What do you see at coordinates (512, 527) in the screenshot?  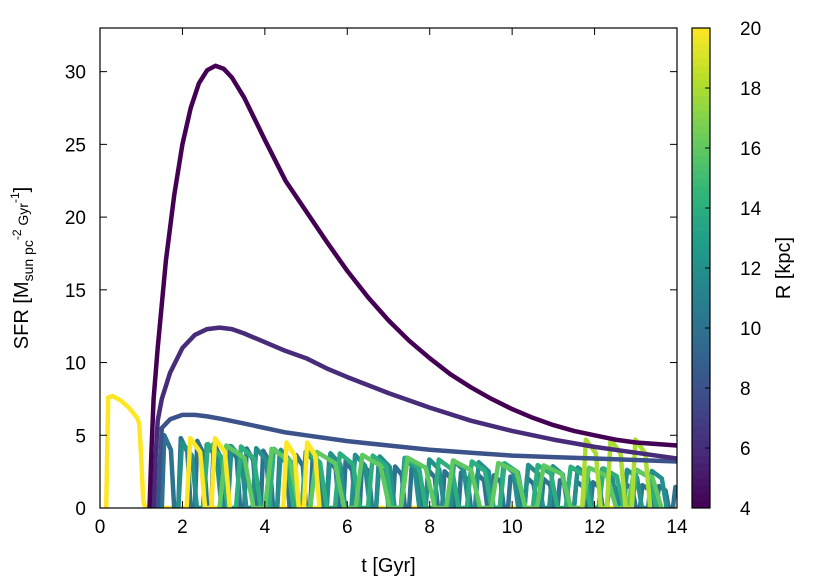 I see `x-tick-label: 10` at bounding box center [512, 527].